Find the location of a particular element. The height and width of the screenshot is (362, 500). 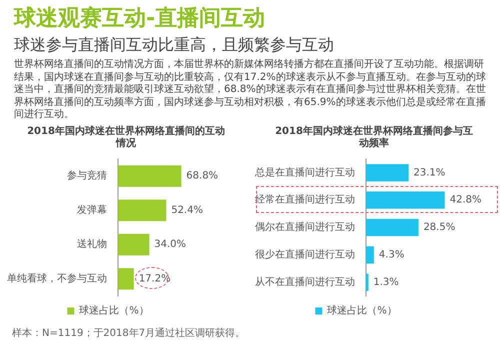

data-label: 42.8% is located at coordinates (466, 200).